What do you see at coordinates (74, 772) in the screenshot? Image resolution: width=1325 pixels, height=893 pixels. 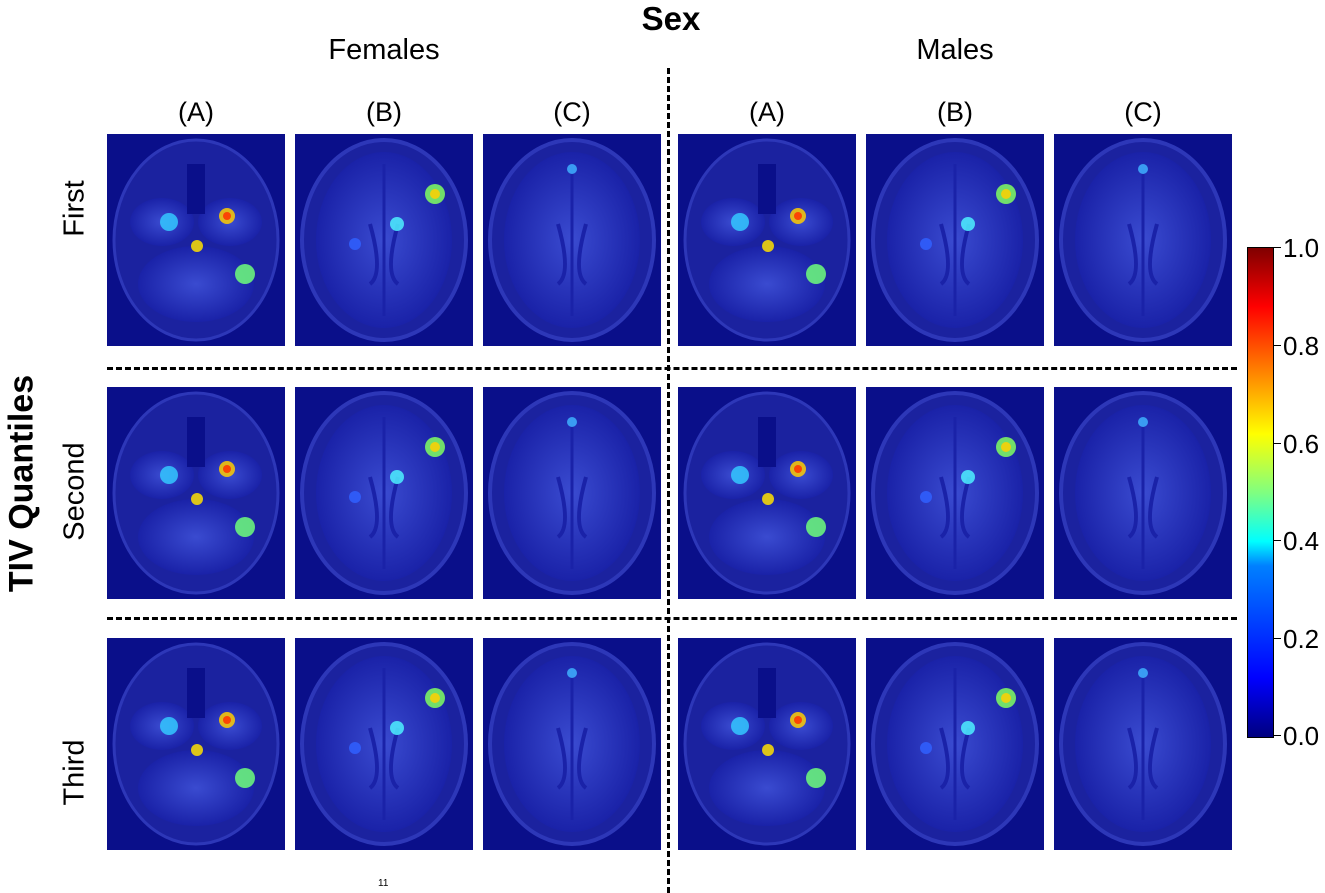 I see `row-label-third: Third` at bounding box center [74, 772].